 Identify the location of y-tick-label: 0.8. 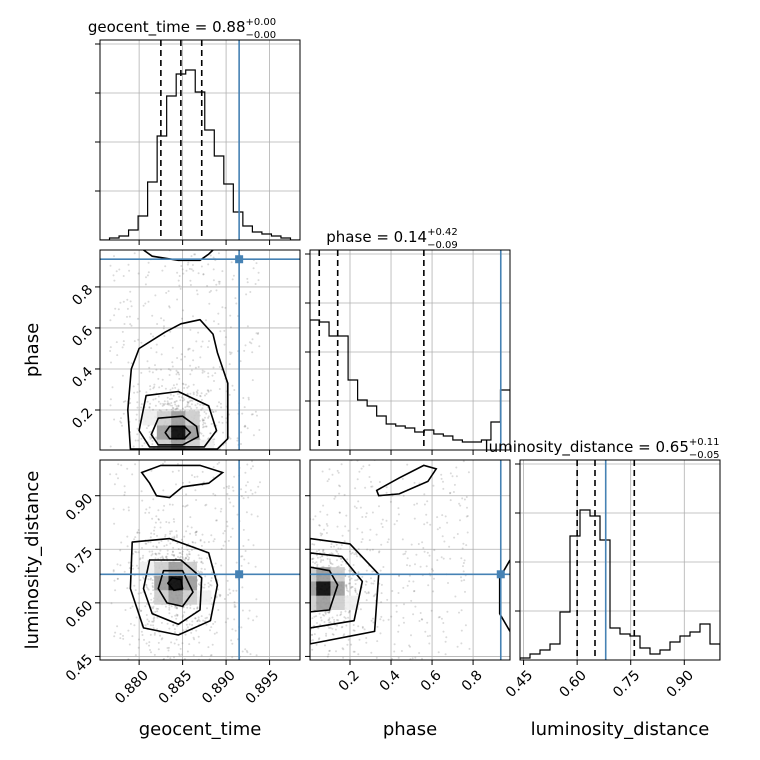
(82, 295).